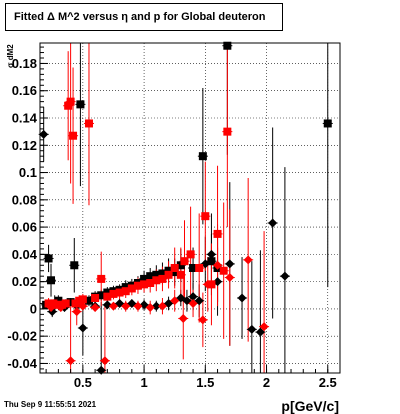 This screenshot has width=400, height=414. What do you see at coordinates (25, 118) in the screenshot?
I see `y-tick-label: 0.14` at bounding box center [25, 118].